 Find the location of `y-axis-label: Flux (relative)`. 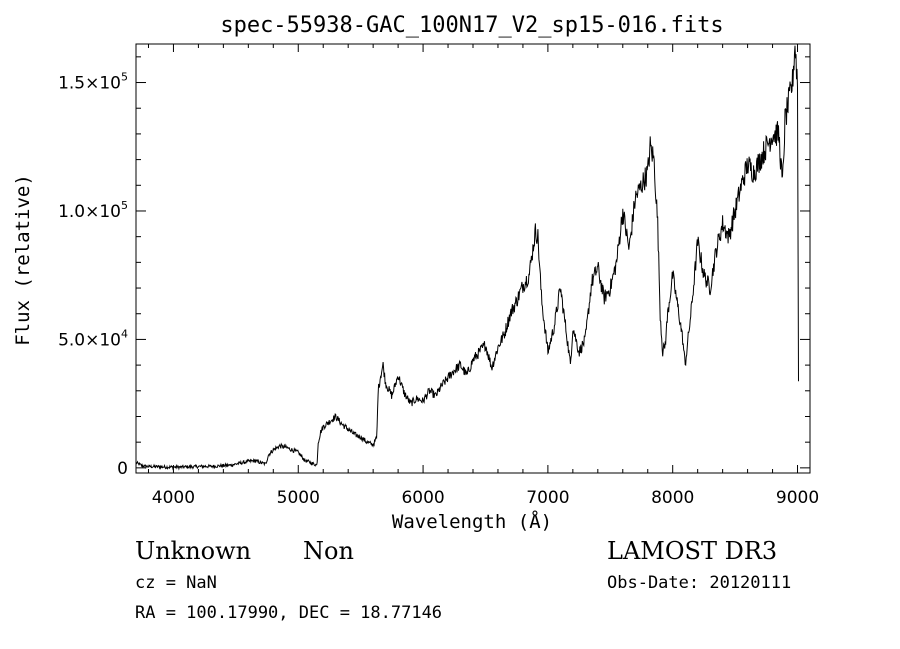

y-axis-label: Flux (relative) is located at coordinates (23, 260).